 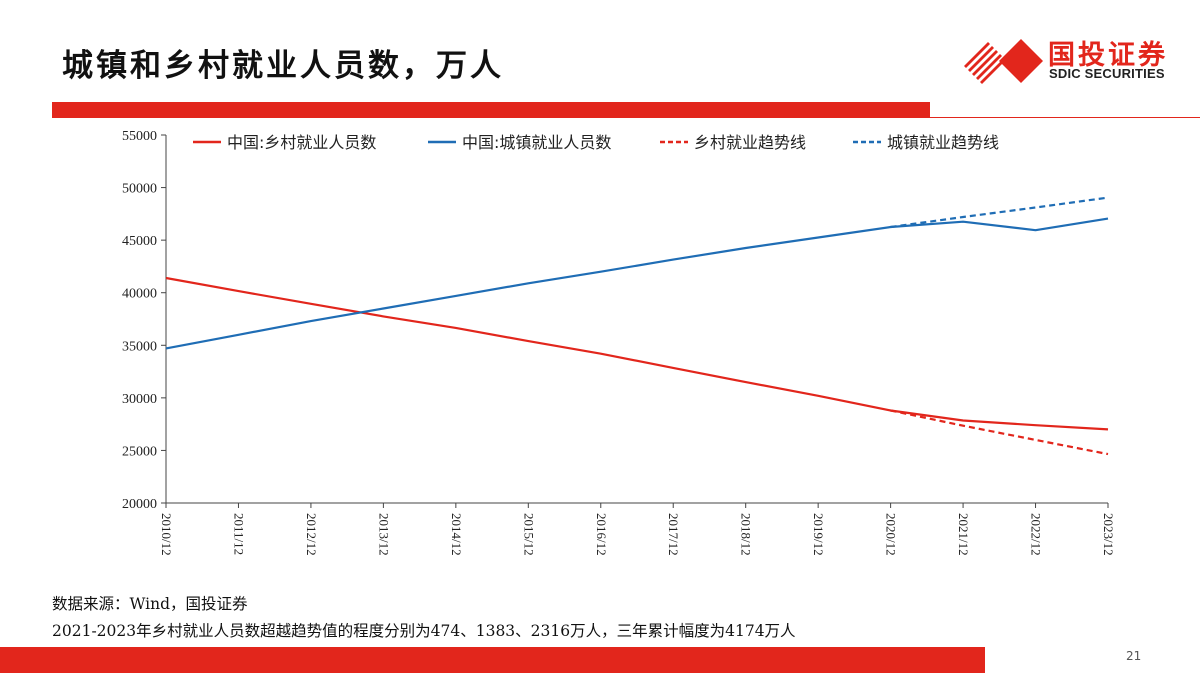 I want to click on x-tick-label: 2023/12, so click(x=1108, y=534).